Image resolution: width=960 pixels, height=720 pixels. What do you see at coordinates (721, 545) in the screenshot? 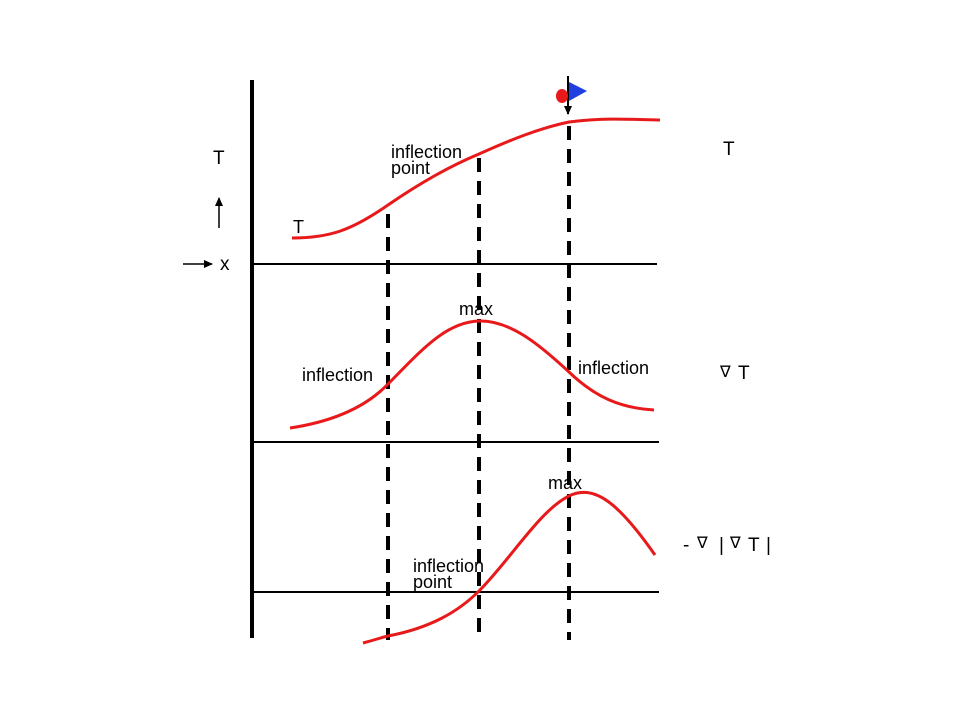
I see `front-right-bar-left: |` at bounding box center [721, 545].